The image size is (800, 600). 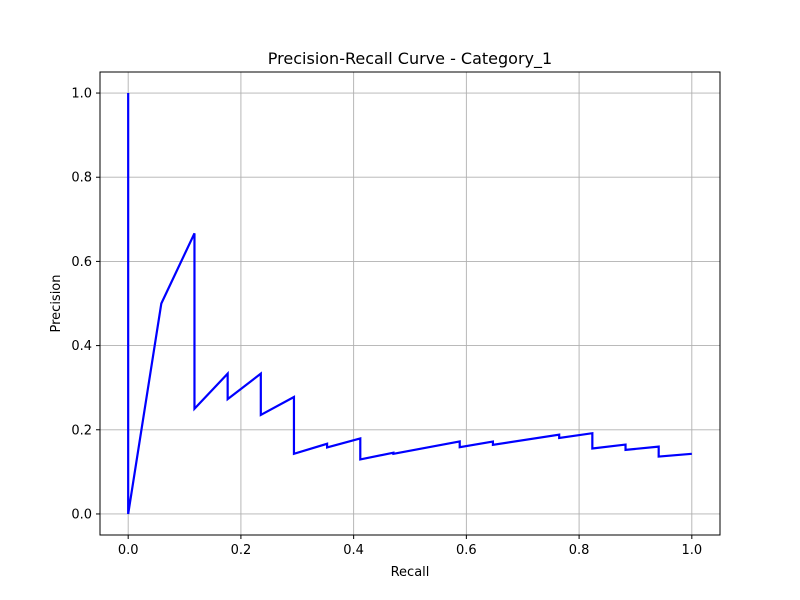 I want to click on y-tick-label: 0.4, so click(x=81, y=346).